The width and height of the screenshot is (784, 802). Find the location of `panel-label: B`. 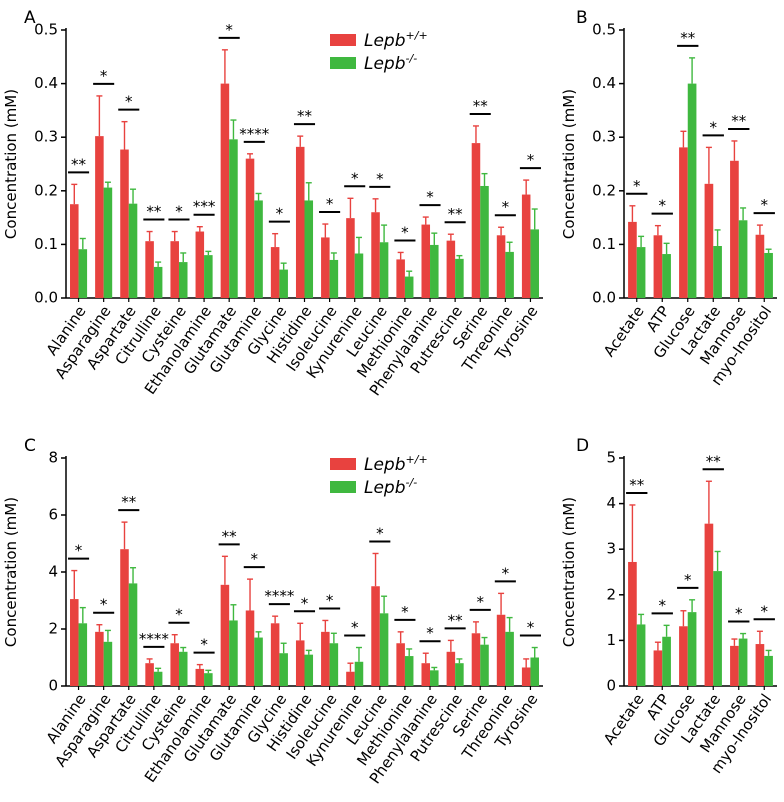

panel-label: B is located at coordinates (582, 18).